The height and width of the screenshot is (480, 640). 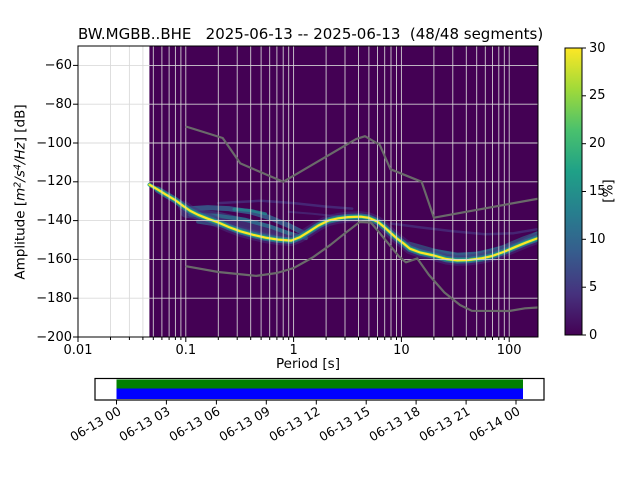 What do you see at coordinates (509, 350) in the screenshot?
I see `x-tick-label: 100` at bounding box center [509, 350].